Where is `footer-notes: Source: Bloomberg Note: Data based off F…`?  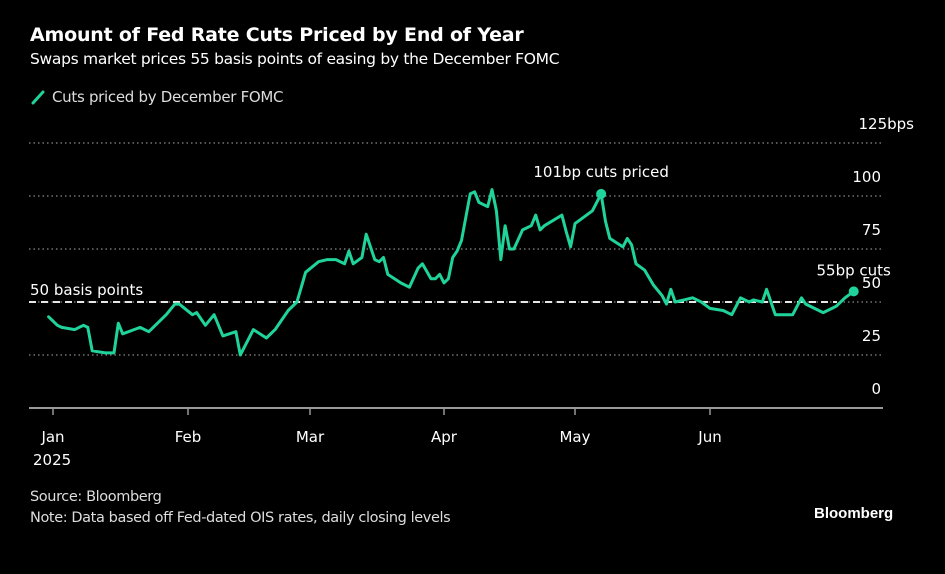
footer-notes: Source: Bloomberg Note: Data based off F… is located at coordinates (240, 508).